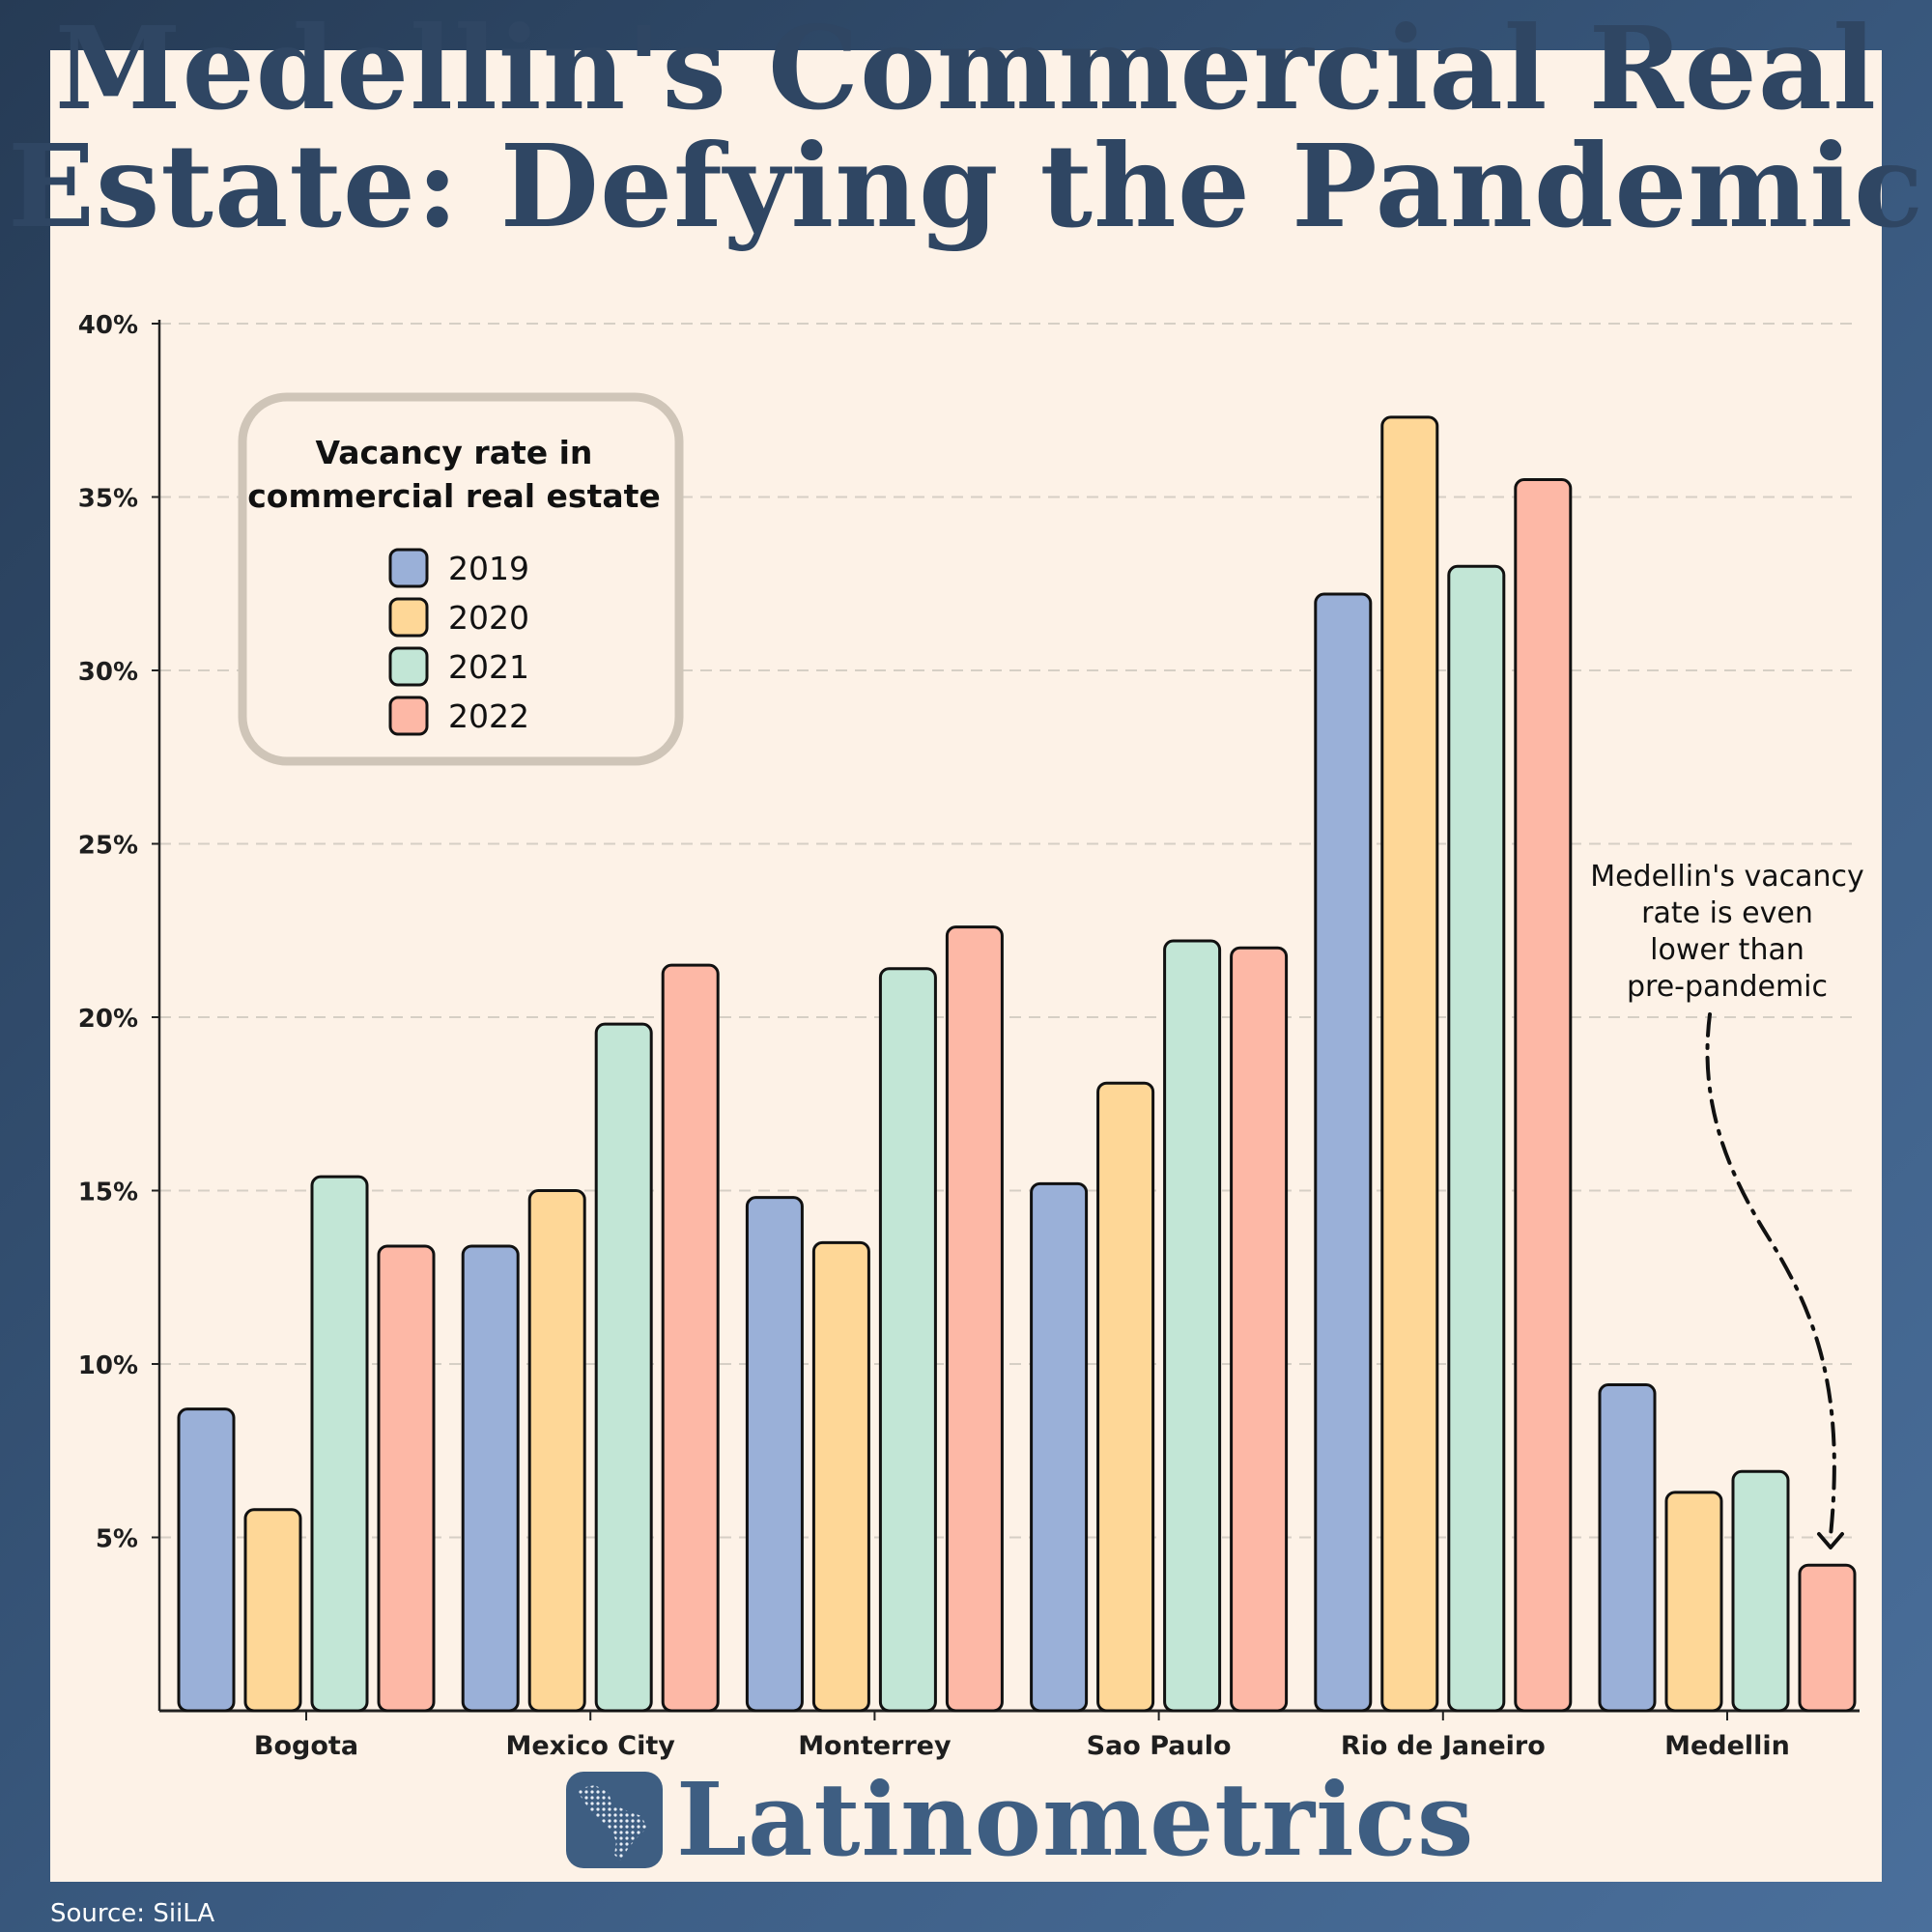 The image size is (1932, 1932). Describe the element at coordinates (1443, 1746) in the screenshot. I see `x-tick-label: Rio de Janeiro` at that location.